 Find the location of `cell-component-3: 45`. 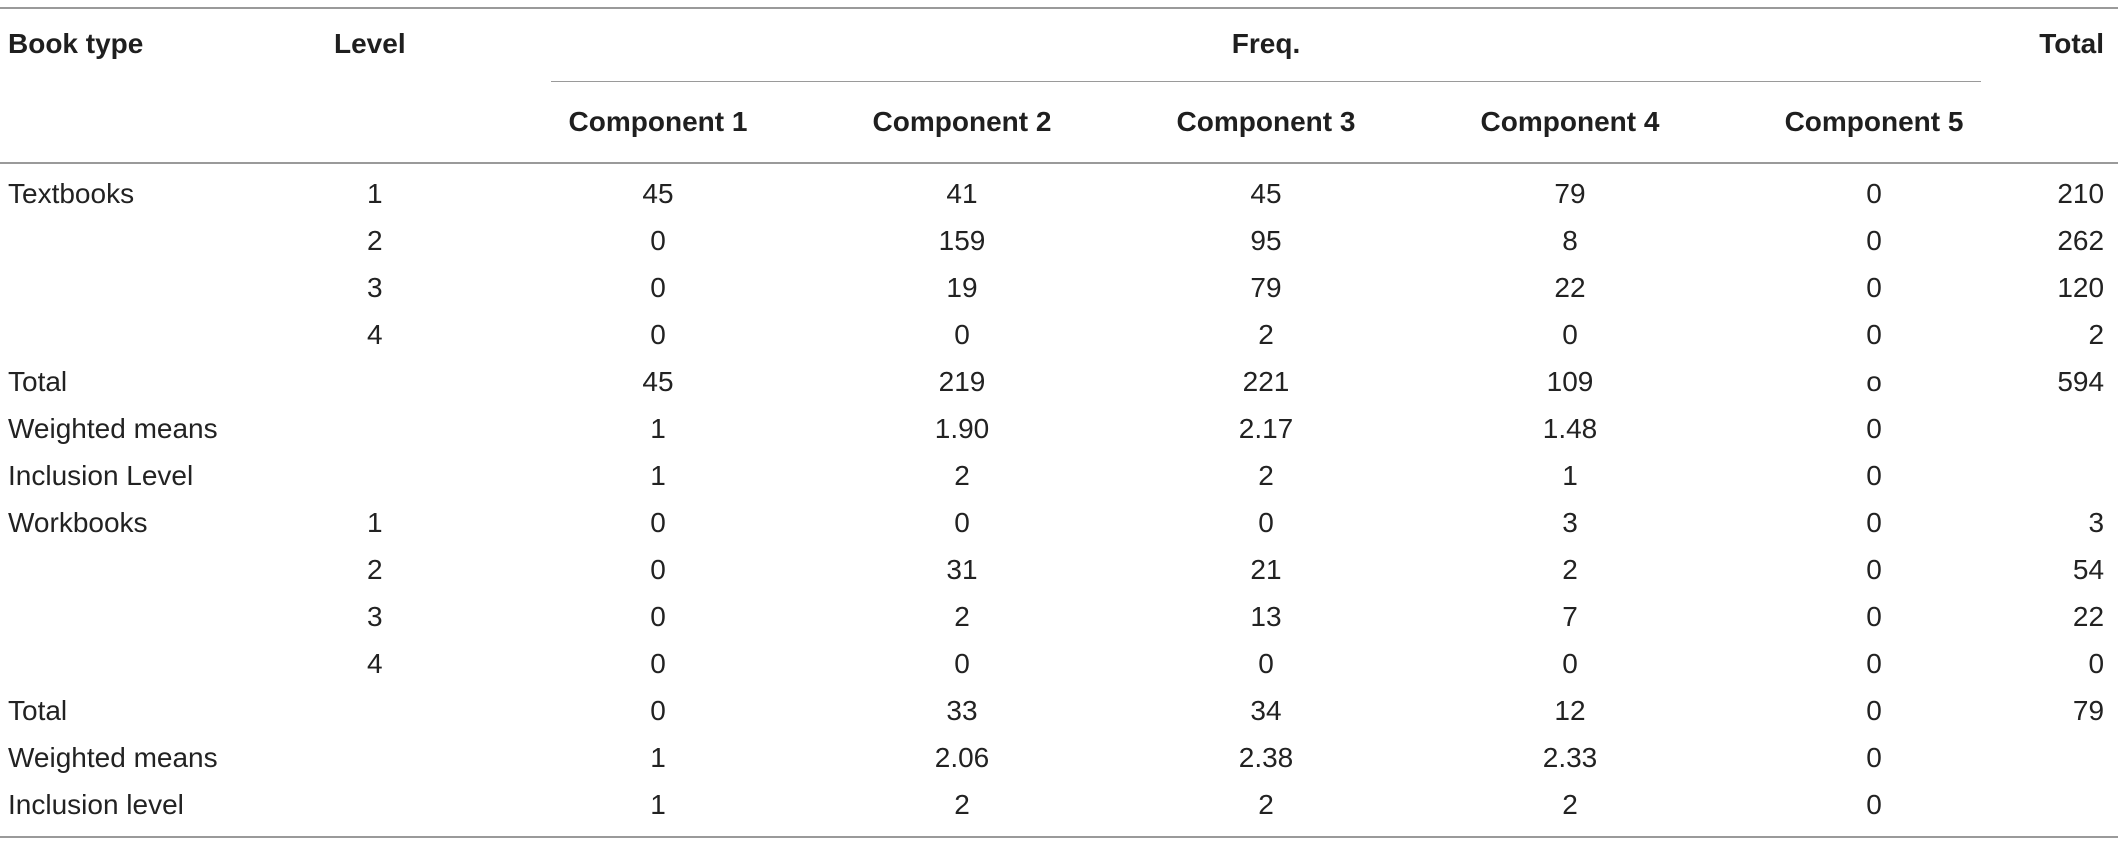

cell-component-3: 45 is located at coordinates (1266, 193).